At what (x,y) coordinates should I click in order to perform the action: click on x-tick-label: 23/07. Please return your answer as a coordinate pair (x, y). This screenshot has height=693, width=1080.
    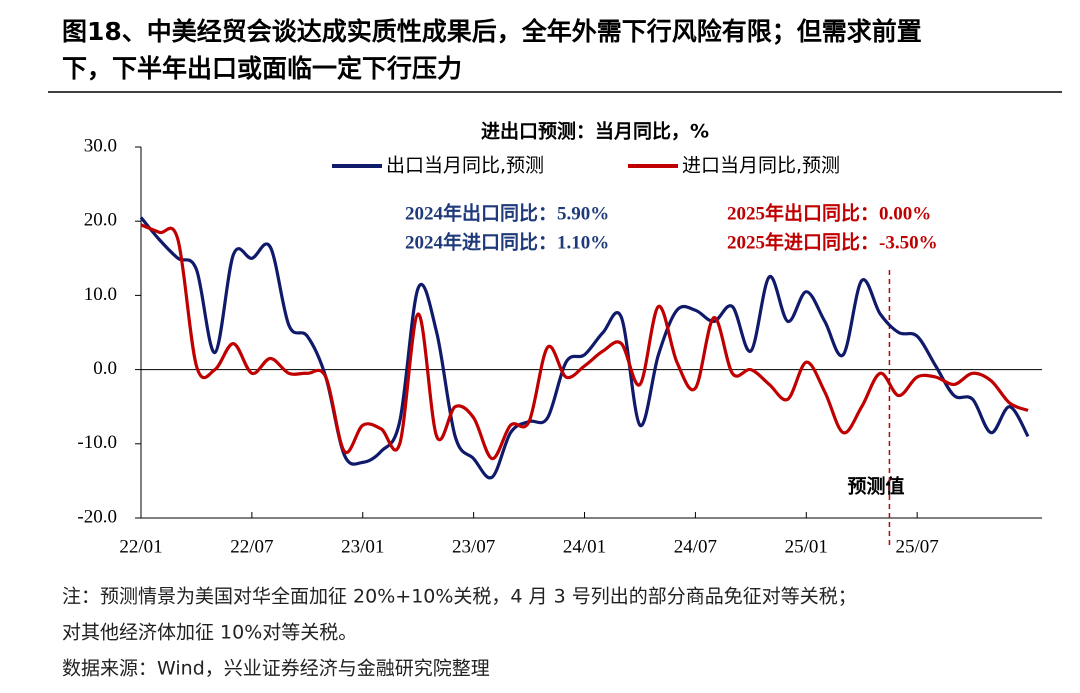
    Looking at the image, I should click on (473, 546).